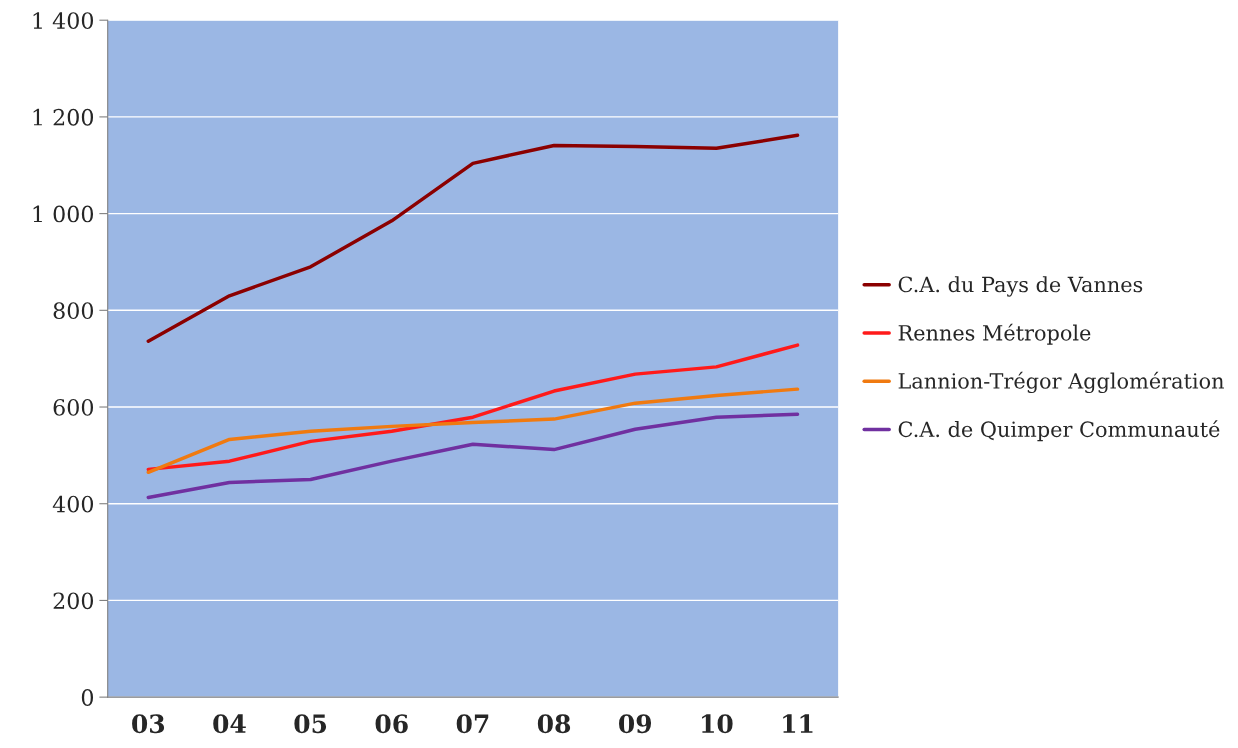  What do you see at coordinates (472, 724) in the screenshot?
I see `x-tick-label: 07` at bounding box center [472, 724].